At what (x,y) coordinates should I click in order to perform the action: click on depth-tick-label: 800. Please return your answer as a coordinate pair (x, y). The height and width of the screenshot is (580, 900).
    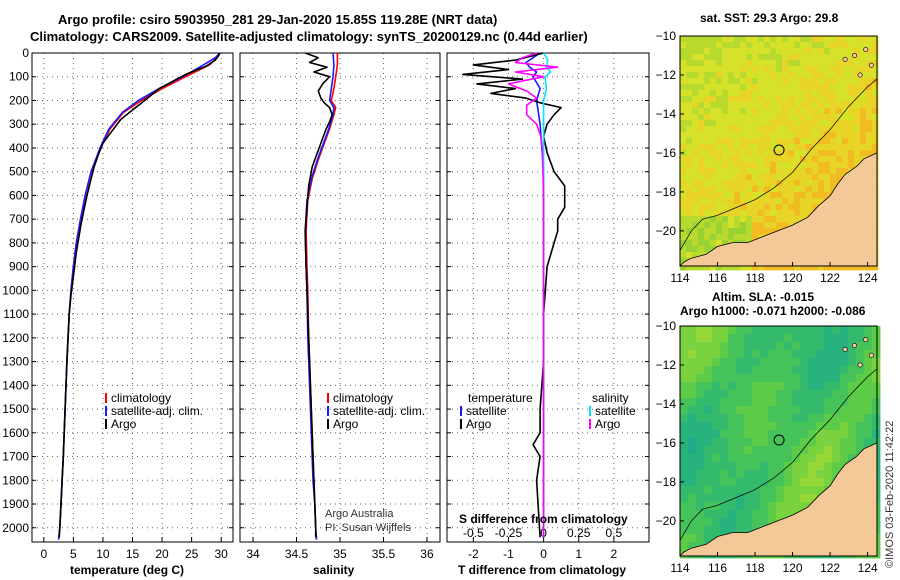
    Looking at the image, I should click on (19, 243).